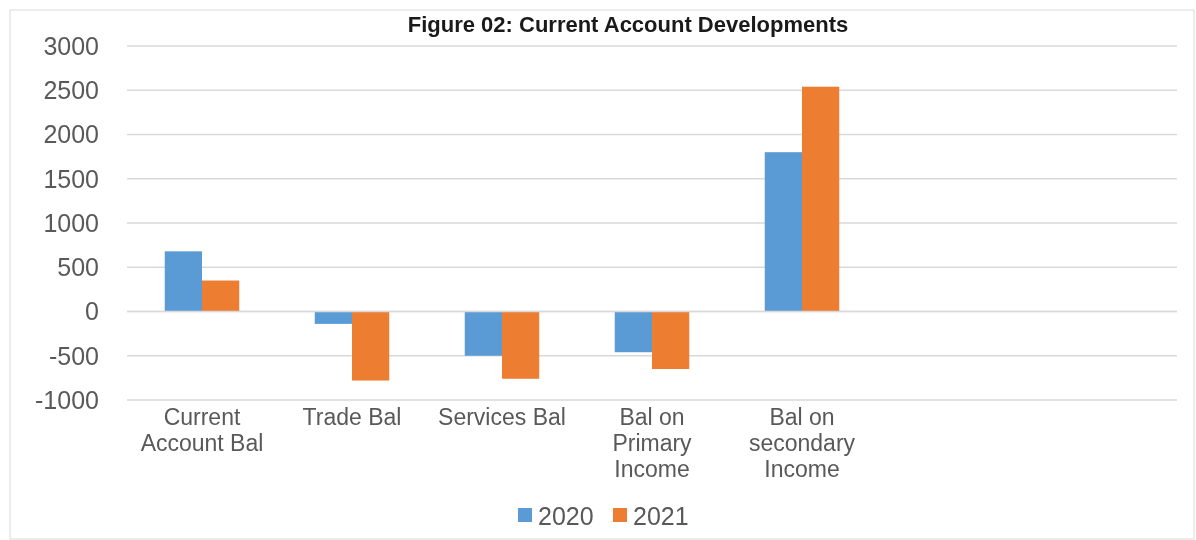  Describe the element at coordinates (566, 515) in the screenshot. I see `legend-label: 2020` at that location.